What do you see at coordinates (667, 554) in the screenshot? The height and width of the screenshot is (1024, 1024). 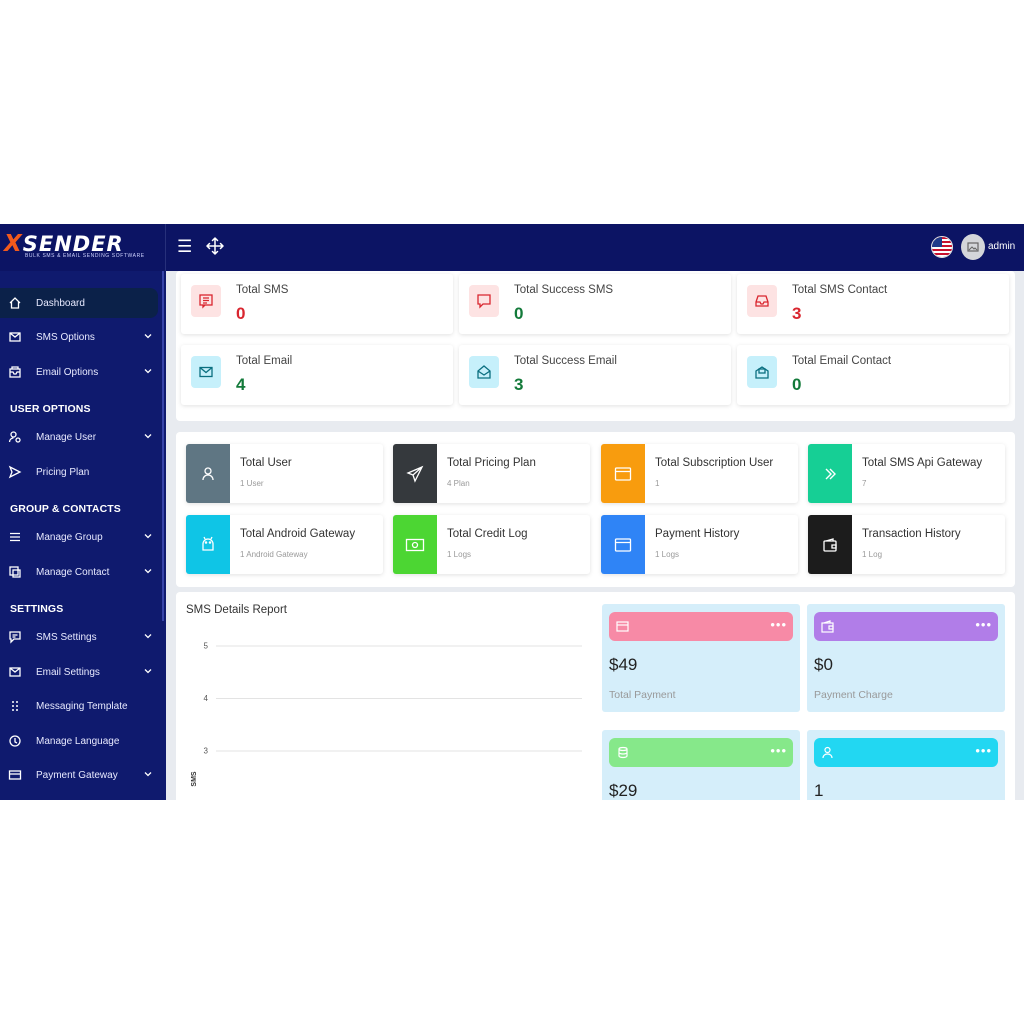 I see `stat-subtitle: 1 Logs` at bounding box center [667, 554].